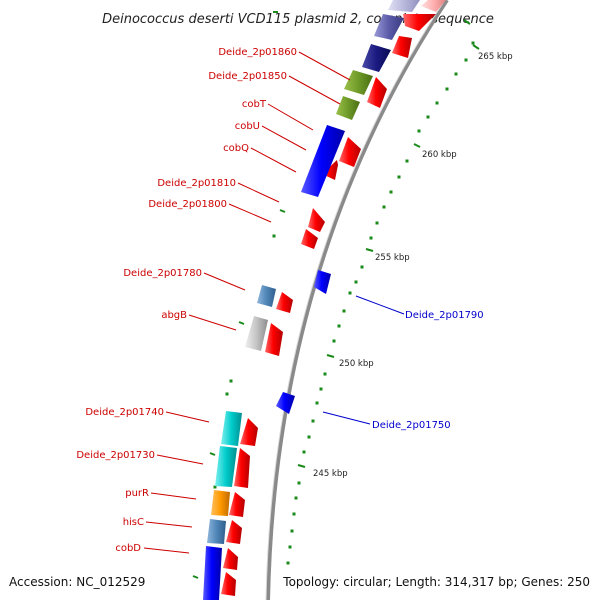 This screenshot has width=600, height=600. Describe the element at coordinates (212, 573) in the screenshot. I see `gene-blue-cobD` at that location.